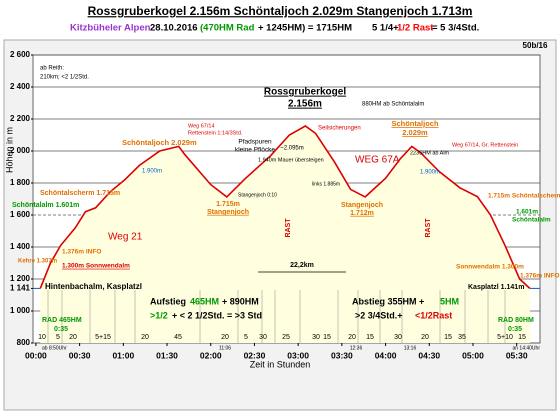  What do you see at coordinates (298, 355) in the screenshot?
I see `x-tick-label: 03:00` at bounding box center [298, 355].